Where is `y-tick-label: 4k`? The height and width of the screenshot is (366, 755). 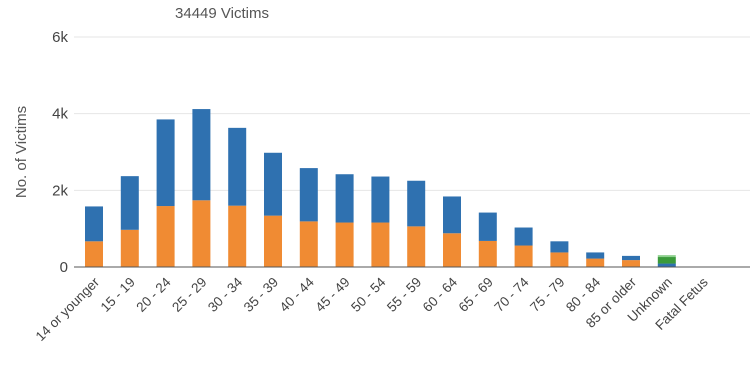
y-tick-label: 4k is located at coordinates (60, 114).